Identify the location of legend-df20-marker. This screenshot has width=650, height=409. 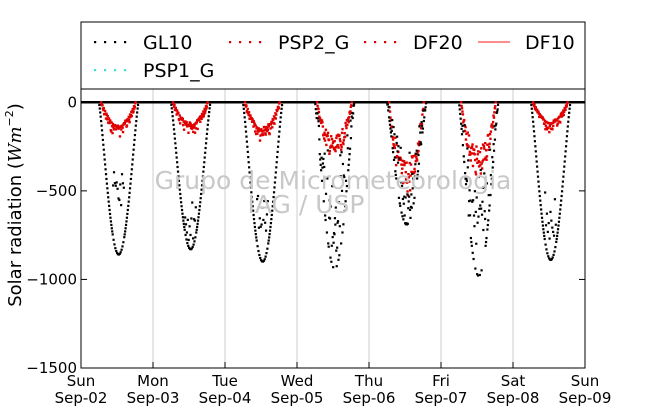
(385, 42).